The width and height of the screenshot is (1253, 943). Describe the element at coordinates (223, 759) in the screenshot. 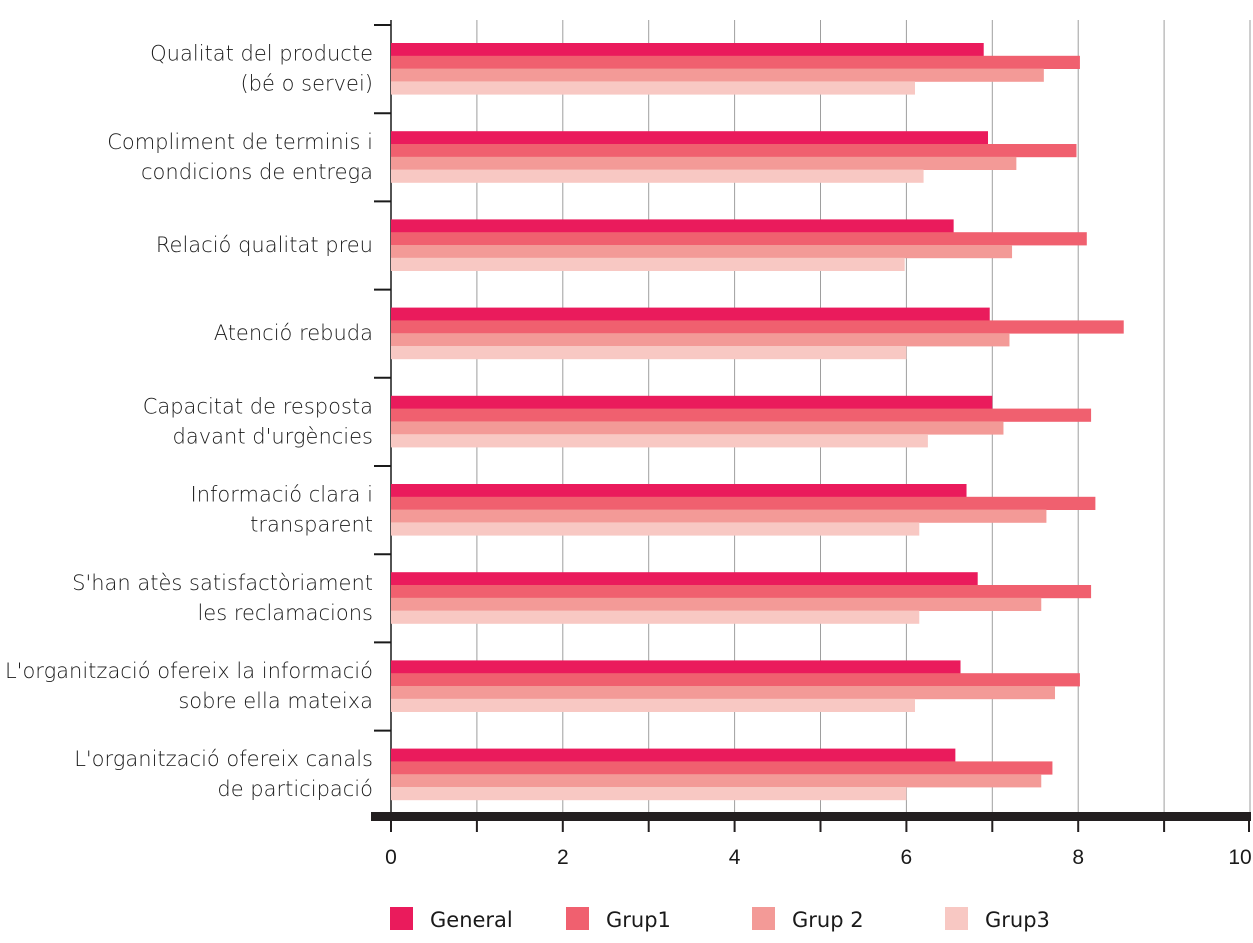

I see `category-label: L'organització ofereix canals` at that location.